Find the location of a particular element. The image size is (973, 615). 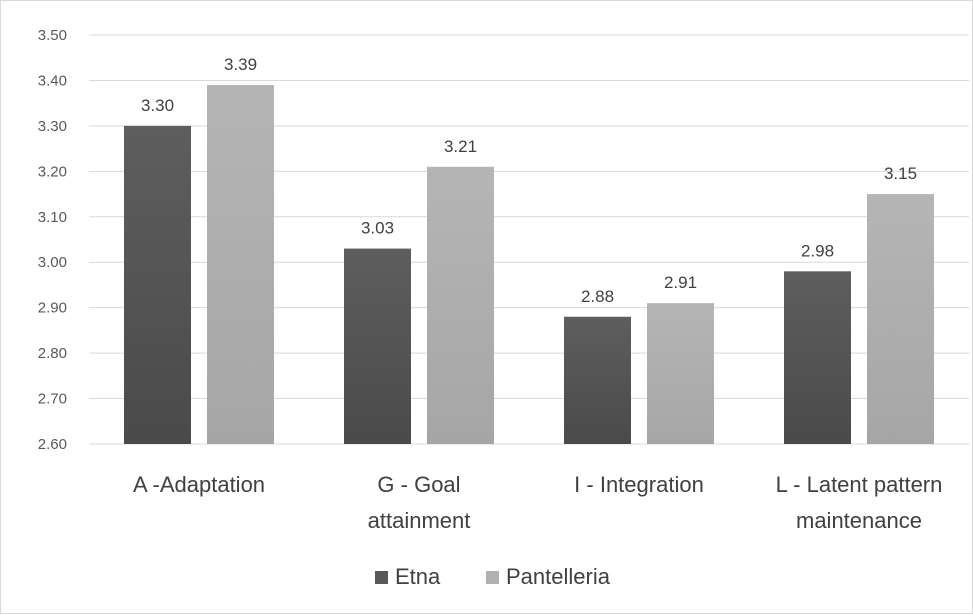

category-label: maintenance is located at coordinates (859, 520).